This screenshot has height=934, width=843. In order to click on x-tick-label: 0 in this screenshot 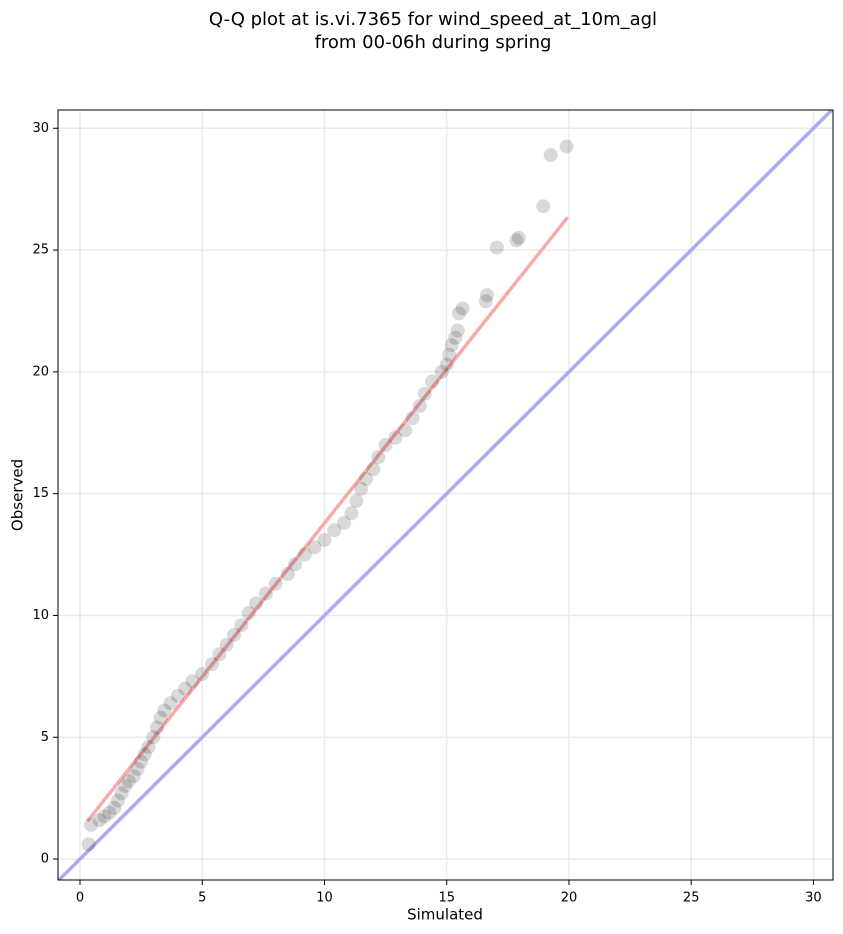, I will do `click(80, 898)`.